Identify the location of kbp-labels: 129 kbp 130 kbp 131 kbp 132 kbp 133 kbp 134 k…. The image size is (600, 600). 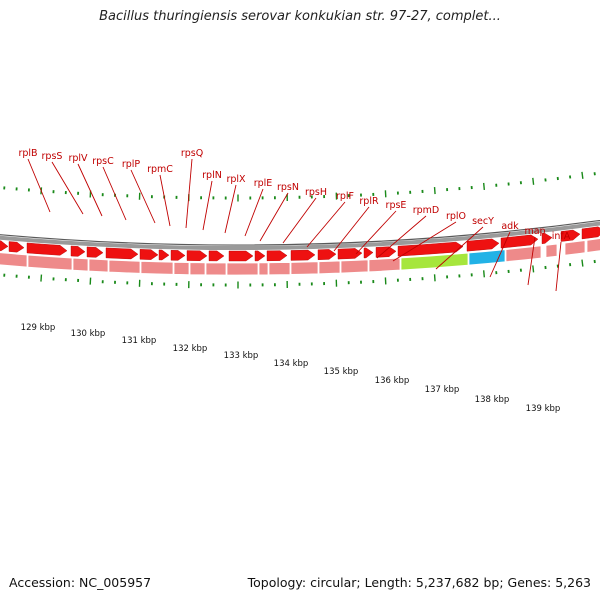
(291, 368).